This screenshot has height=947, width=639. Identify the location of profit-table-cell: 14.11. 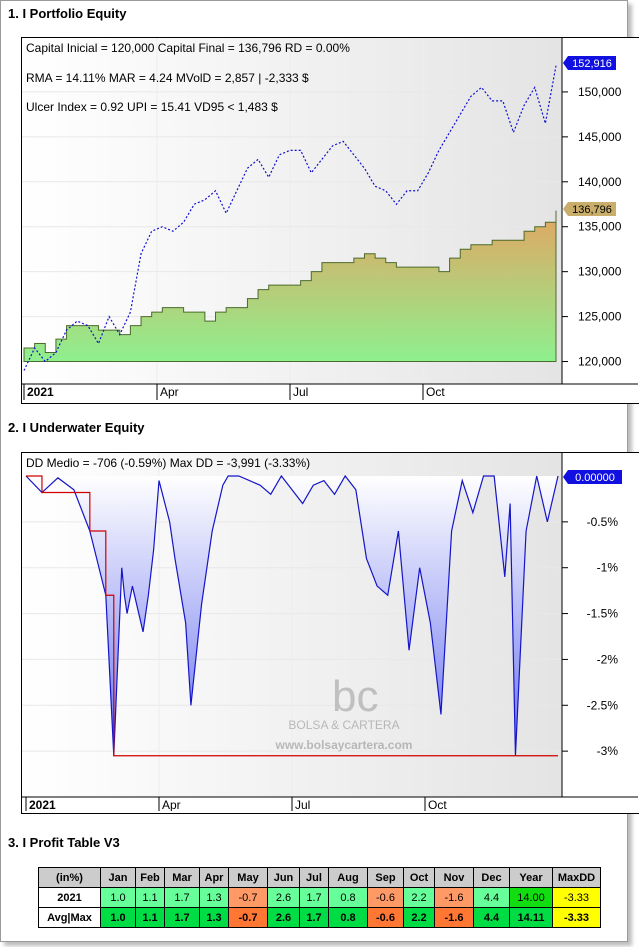
(531, 917).